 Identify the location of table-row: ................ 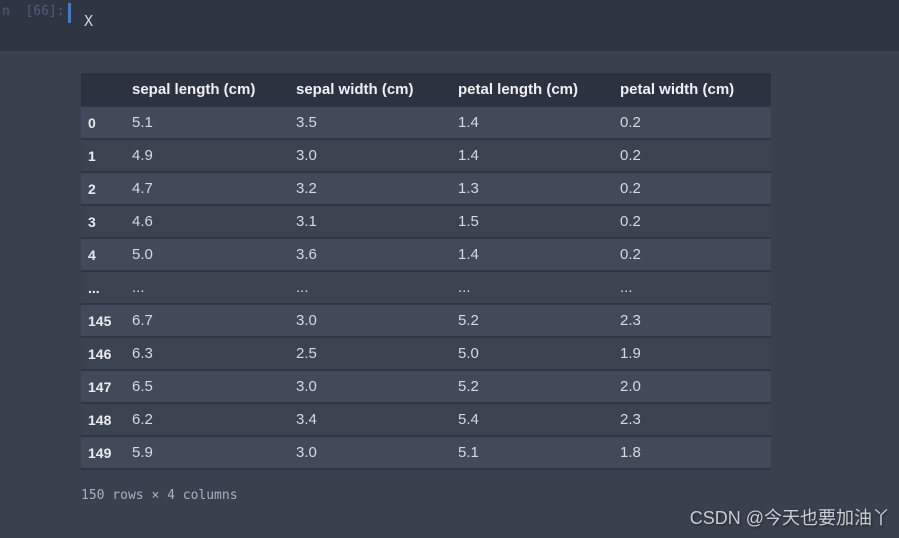
(426, 287).